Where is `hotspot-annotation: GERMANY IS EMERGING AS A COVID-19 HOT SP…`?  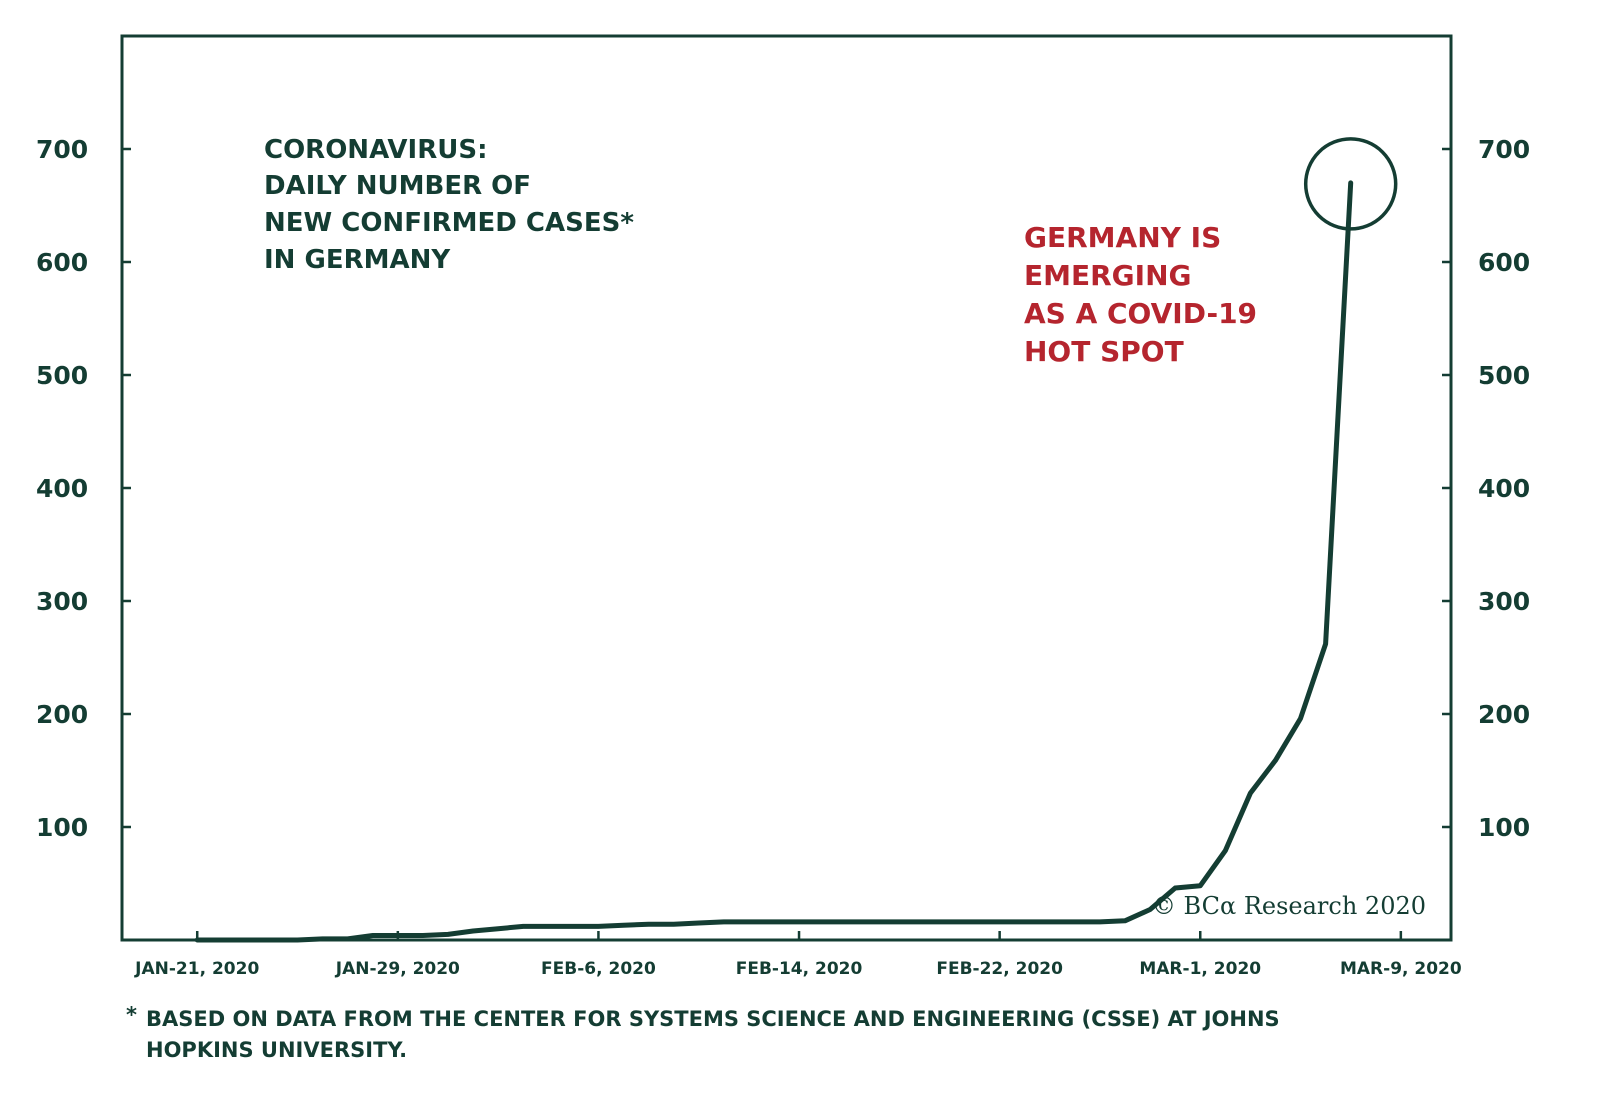
hotspot-annotation: GERMANY IS EMERGING AS A COVID-19 HOT SP… is located at coordinates (1140, 294).